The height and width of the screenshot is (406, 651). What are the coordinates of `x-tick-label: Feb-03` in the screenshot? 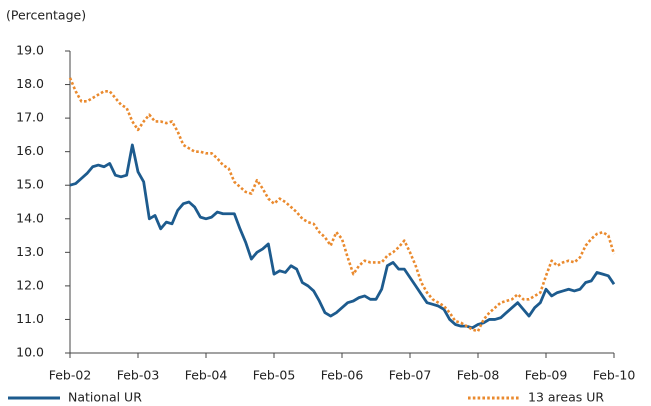 It's located at (138, 375).